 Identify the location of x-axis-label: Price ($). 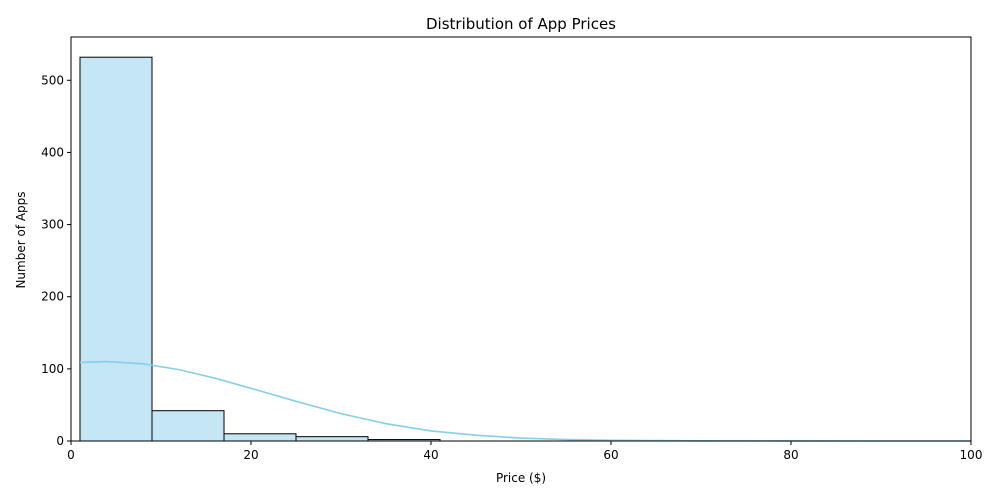
(521, 478).